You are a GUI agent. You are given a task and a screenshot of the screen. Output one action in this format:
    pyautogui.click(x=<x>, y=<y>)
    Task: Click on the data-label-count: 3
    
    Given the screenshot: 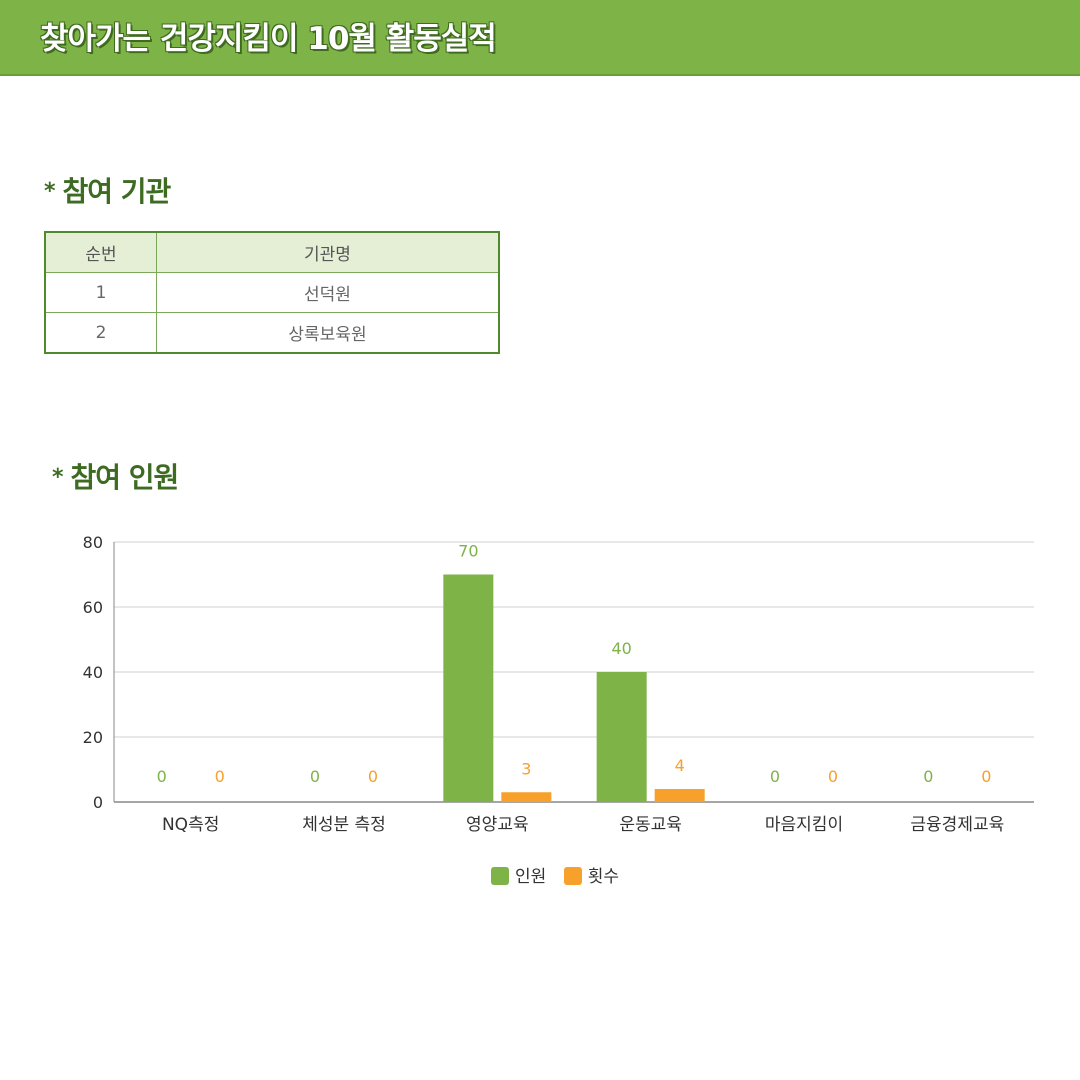 What is the action you would take?
    pyautogui.click(x=526, y=768)
    